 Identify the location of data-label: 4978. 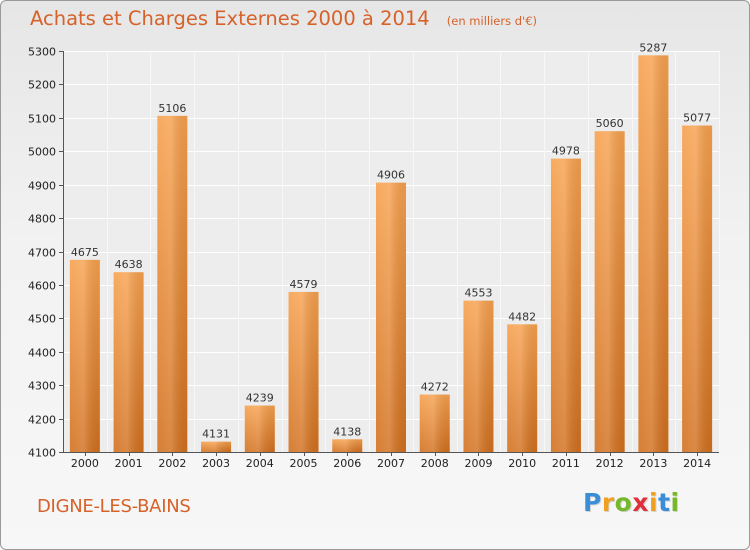
(566, 151).